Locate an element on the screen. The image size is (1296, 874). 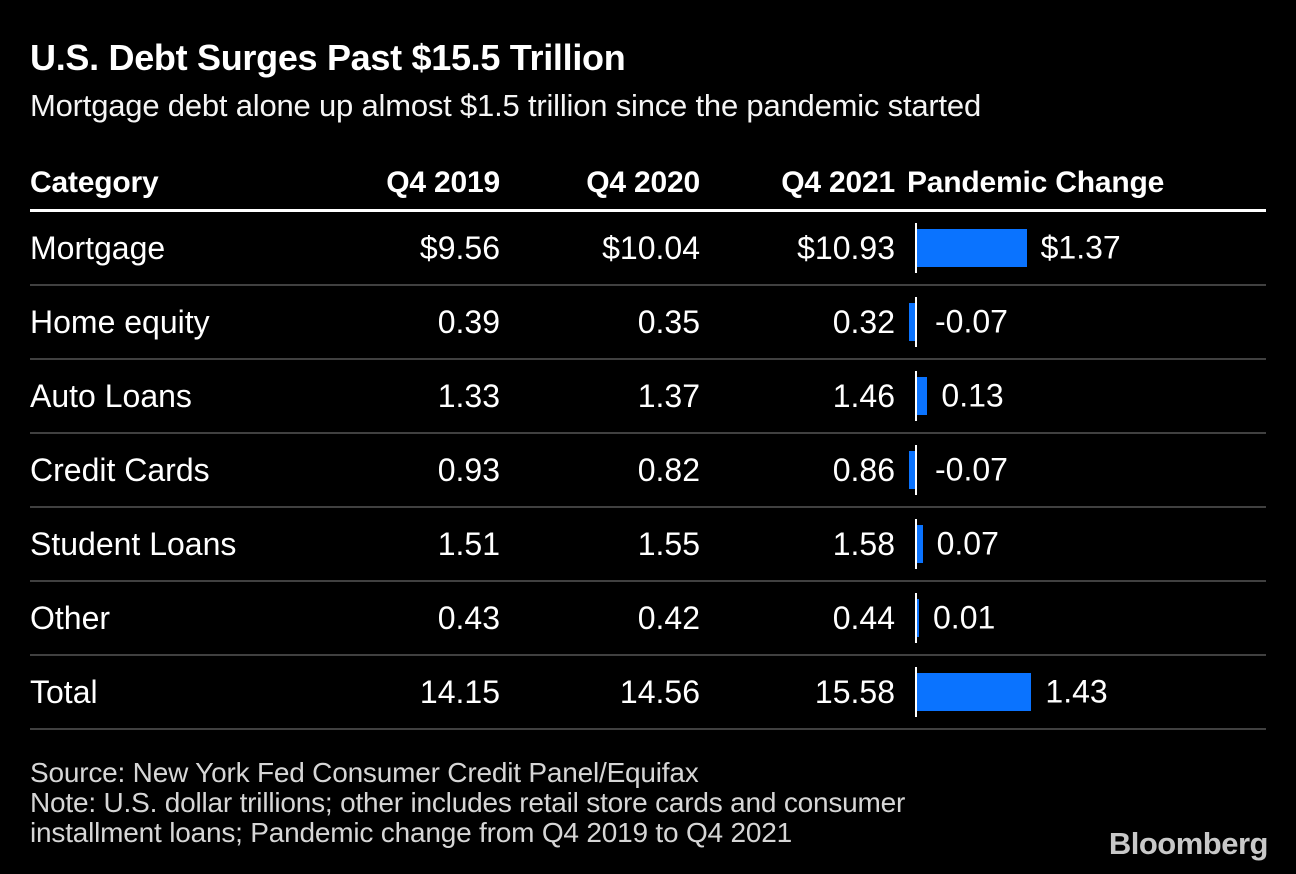
category-cell: Home equity is located at coordinates (120, 321).